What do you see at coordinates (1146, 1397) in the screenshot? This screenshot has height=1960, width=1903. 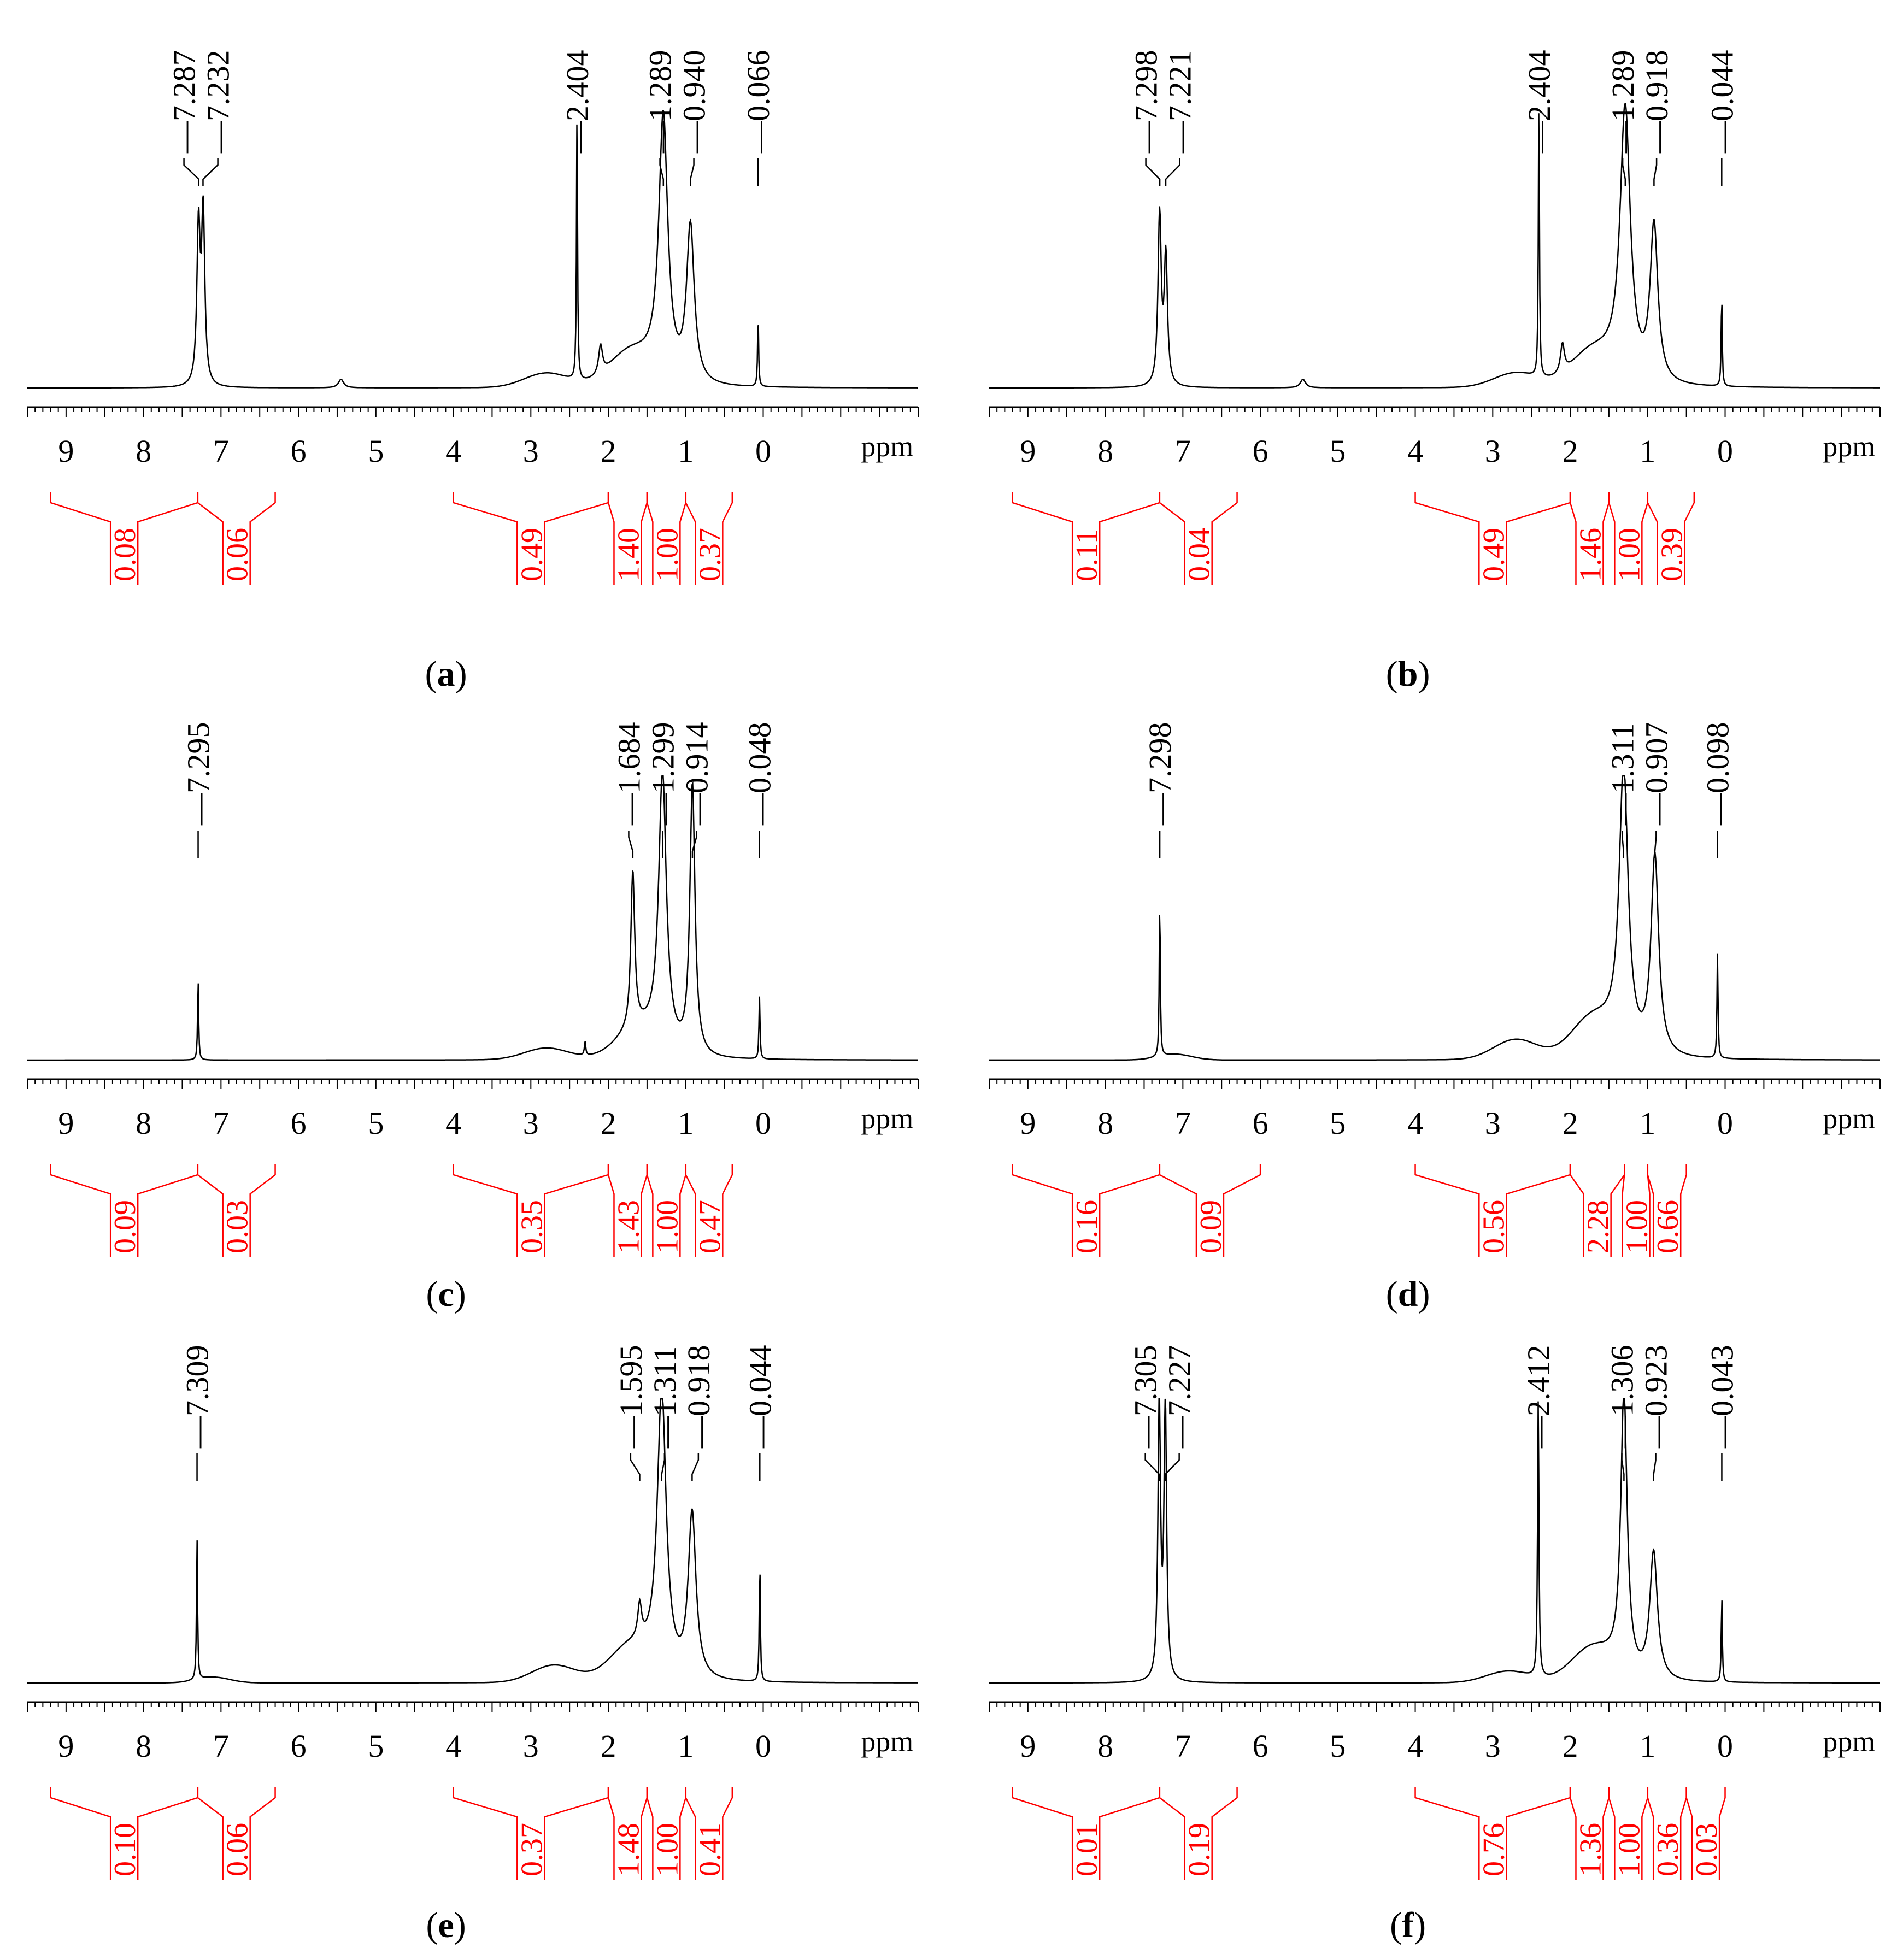 I see `peak-label: —7.305` at bounding box center [1146, 1397].